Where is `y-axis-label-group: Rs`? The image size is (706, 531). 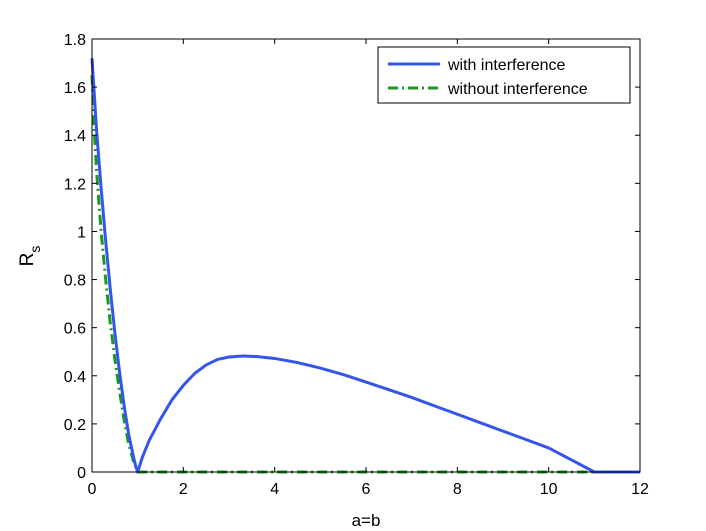
y-axis-label-group: Rs is located at coordinates (30, 256).